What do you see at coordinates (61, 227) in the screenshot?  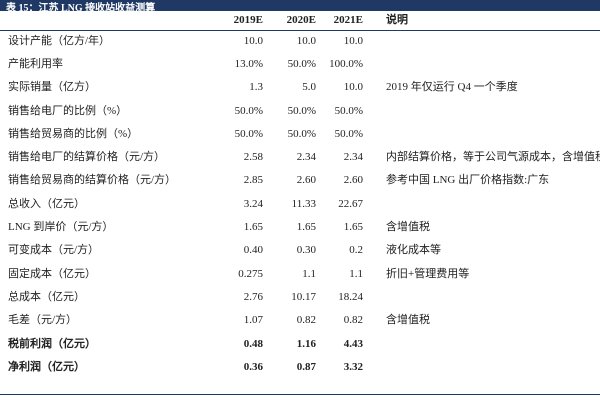 I see `row-label: LNG 到岸价（元/方）` at bounding box center [61, 227].